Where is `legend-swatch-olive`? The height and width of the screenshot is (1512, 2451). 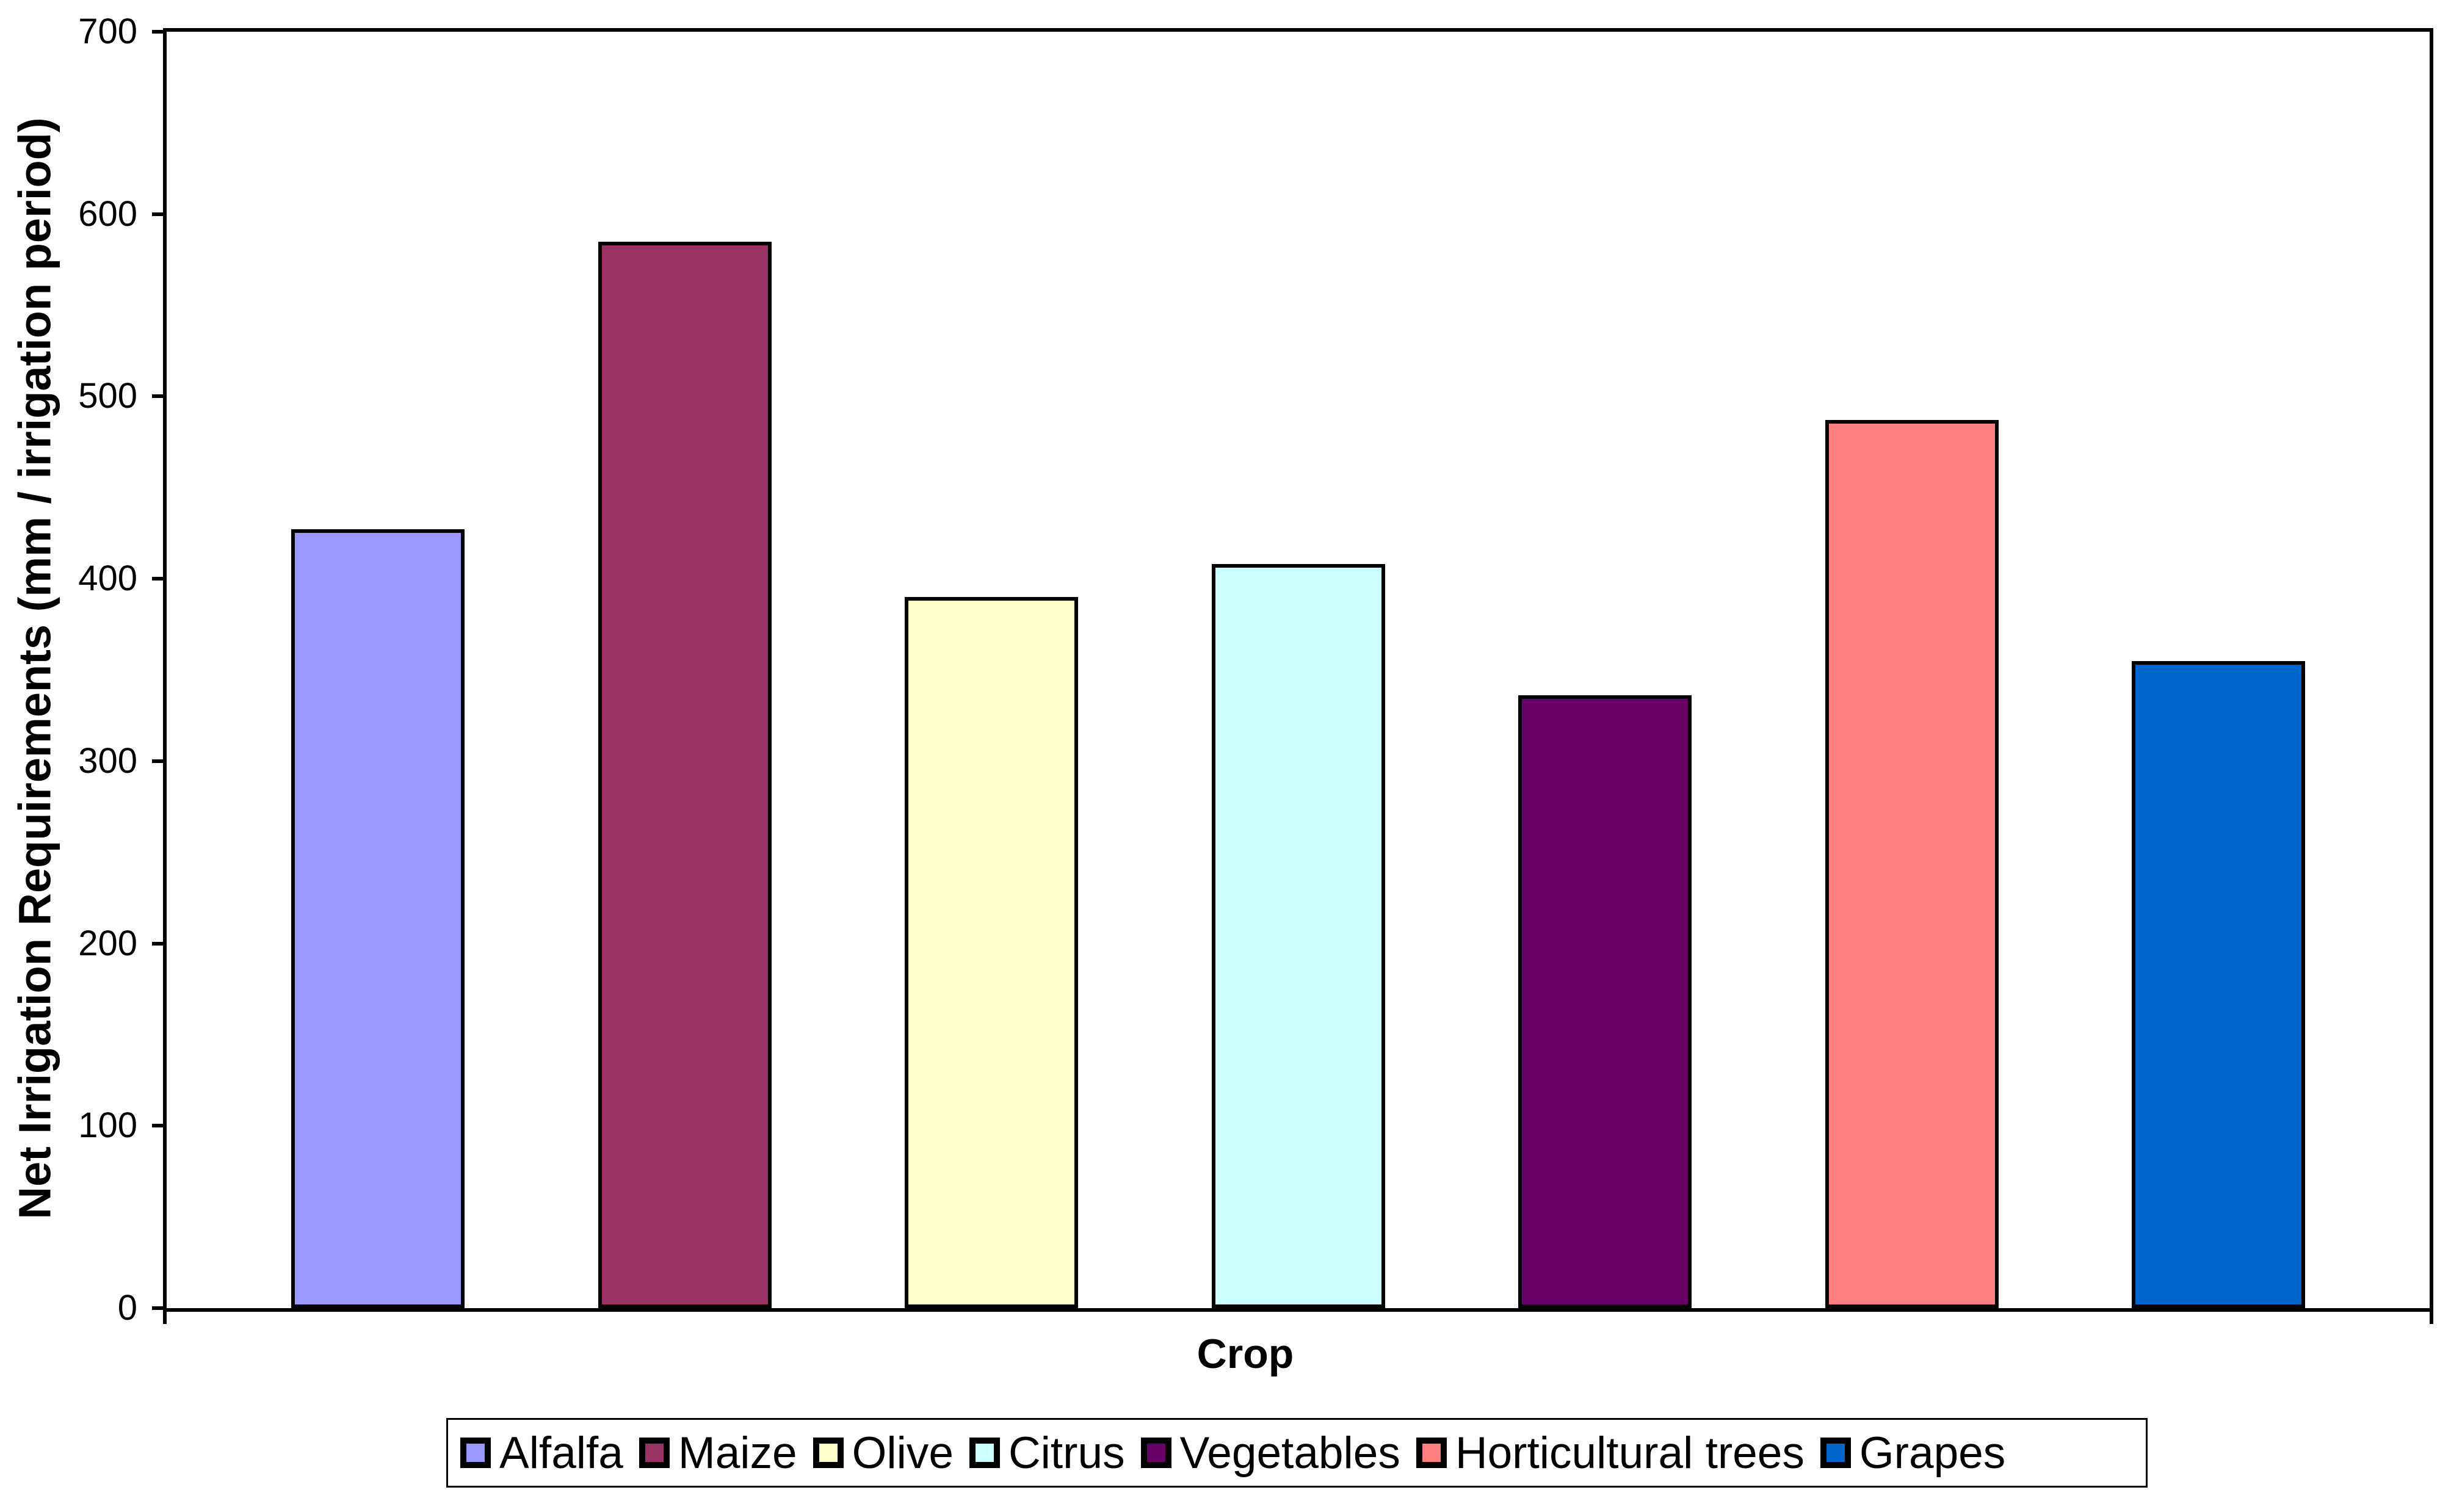 legend-swatch-olive is located at coordinates (828, 1453).